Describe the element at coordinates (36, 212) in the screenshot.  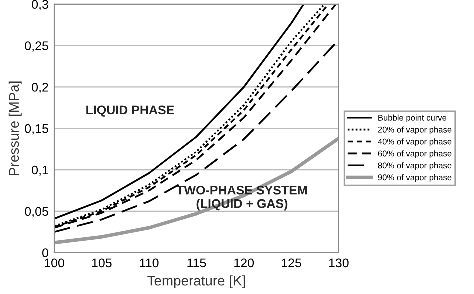
I see `y-tick-label: 0,05` at that location.